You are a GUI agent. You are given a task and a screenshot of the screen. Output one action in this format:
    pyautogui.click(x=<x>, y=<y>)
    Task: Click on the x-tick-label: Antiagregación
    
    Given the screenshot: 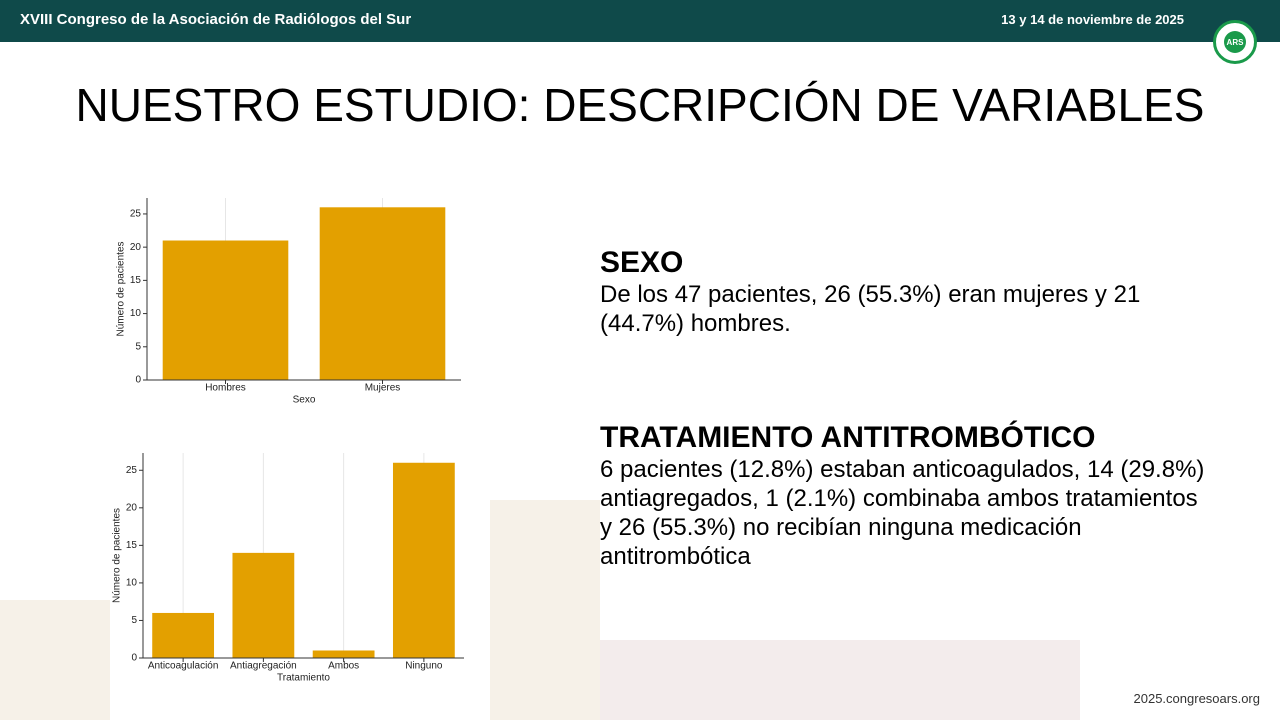 What is the action you would take?
    pyautogui.click(x=263, y=666)
    